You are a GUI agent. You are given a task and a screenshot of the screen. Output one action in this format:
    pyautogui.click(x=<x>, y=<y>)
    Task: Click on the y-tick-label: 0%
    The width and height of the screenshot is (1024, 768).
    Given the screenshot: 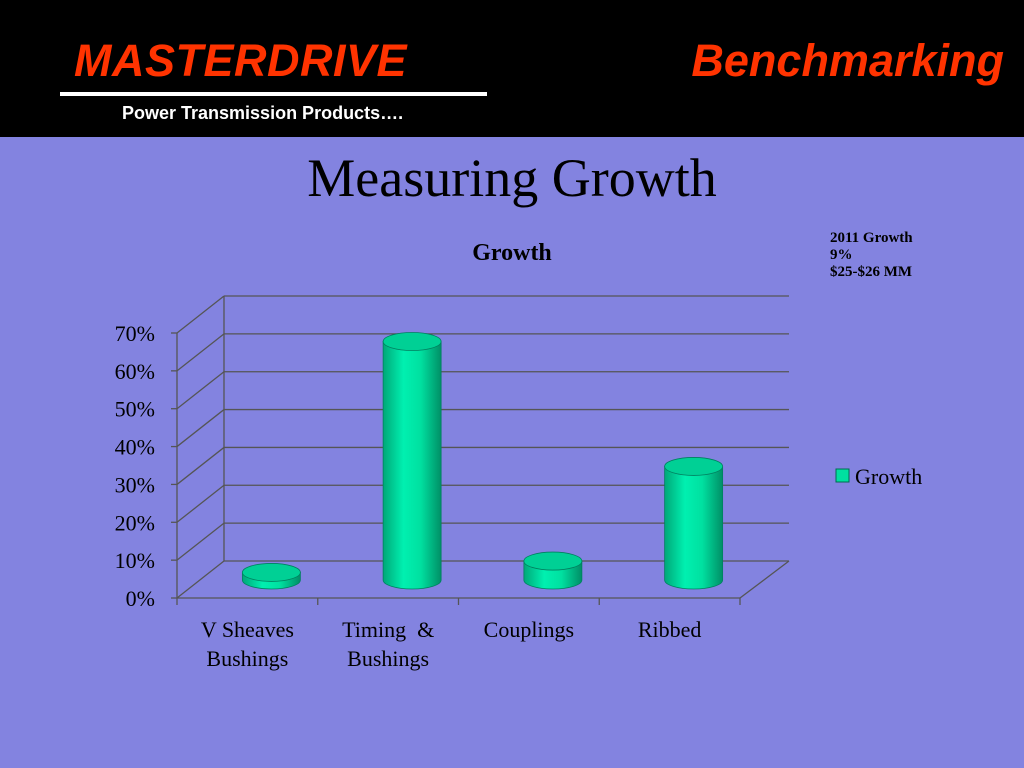 What is the action you would take?
    pyautogui.click(x=140, y=598)
    